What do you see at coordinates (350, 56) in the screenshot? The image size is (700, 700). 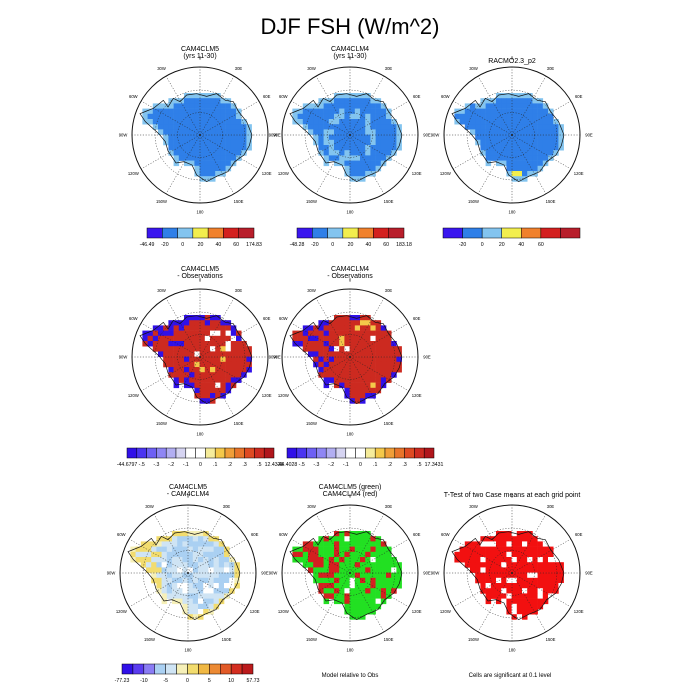 I see `panel-title-line: (yrs 11-30)` at bounding box center [350, 56].